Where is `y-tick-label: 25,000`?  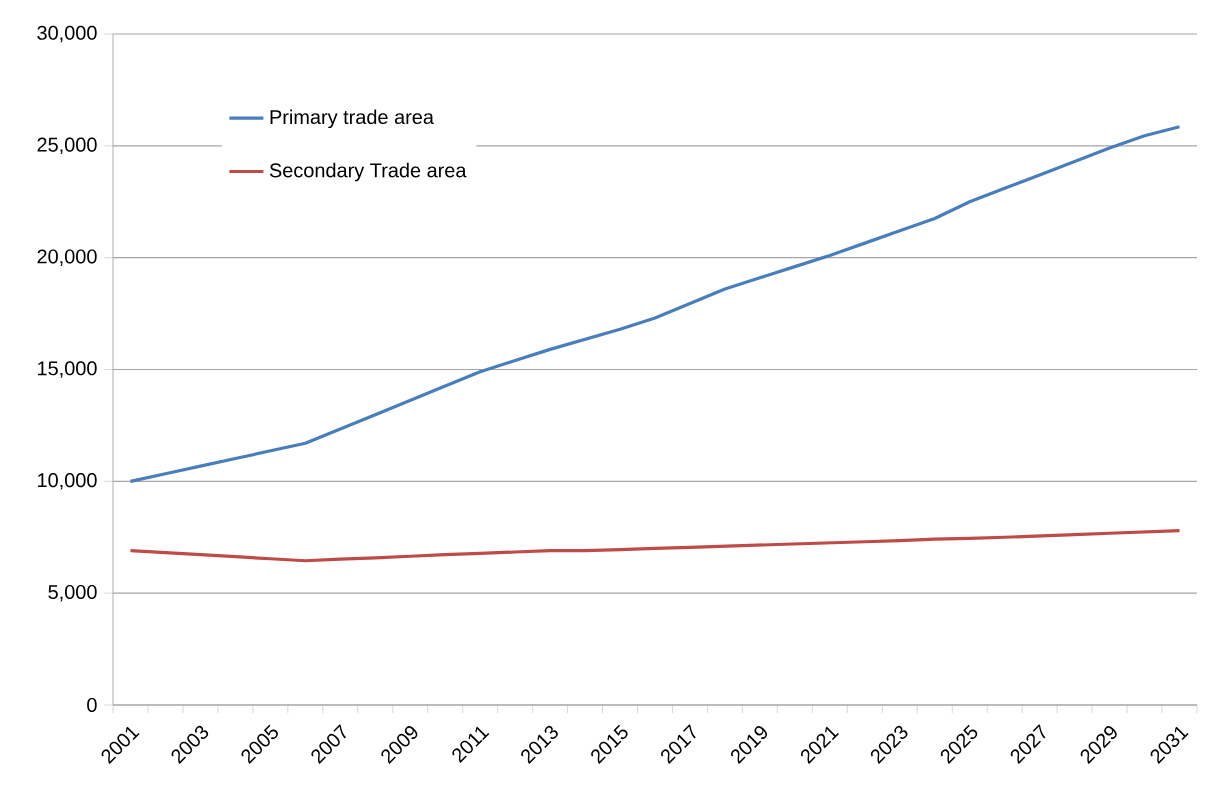
y-tick-label: 25,000 is located at coordinates (67, 146).